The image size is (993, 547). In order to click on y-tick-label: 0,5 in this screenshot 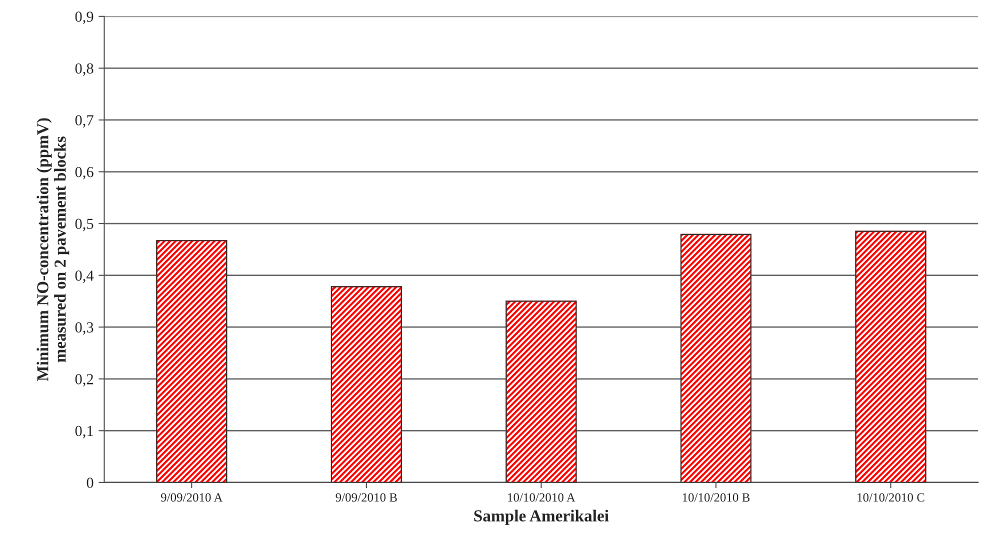, I will do `click(84, 225)`.